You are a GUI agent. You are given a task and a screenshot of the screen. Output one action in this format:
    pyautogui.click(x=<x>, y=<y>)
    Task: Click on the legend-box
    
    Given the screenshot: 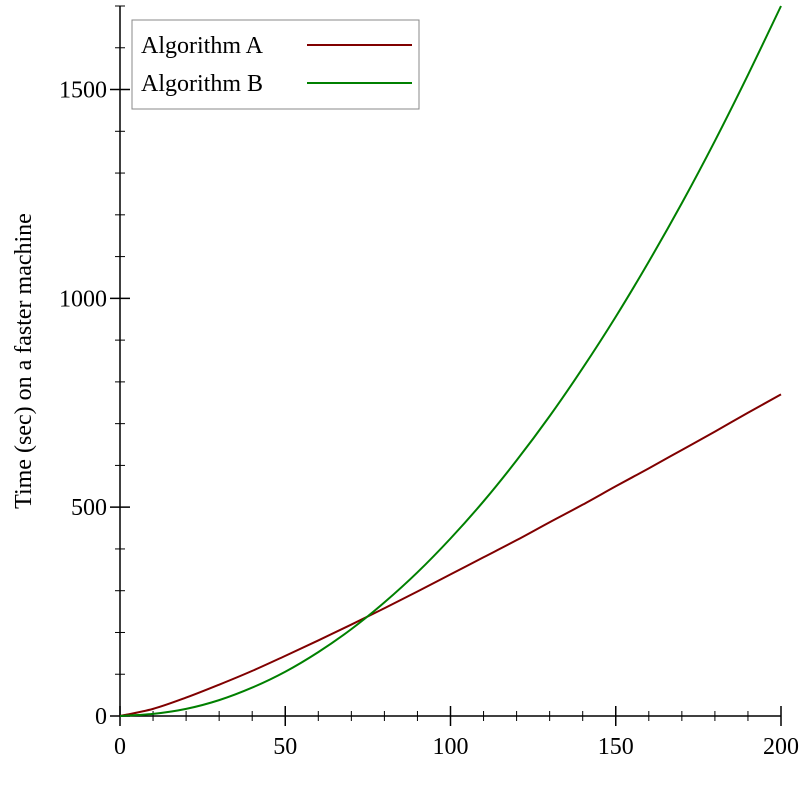 What is the action you would take?
    pyautogui.click(x=275, y=64)
    